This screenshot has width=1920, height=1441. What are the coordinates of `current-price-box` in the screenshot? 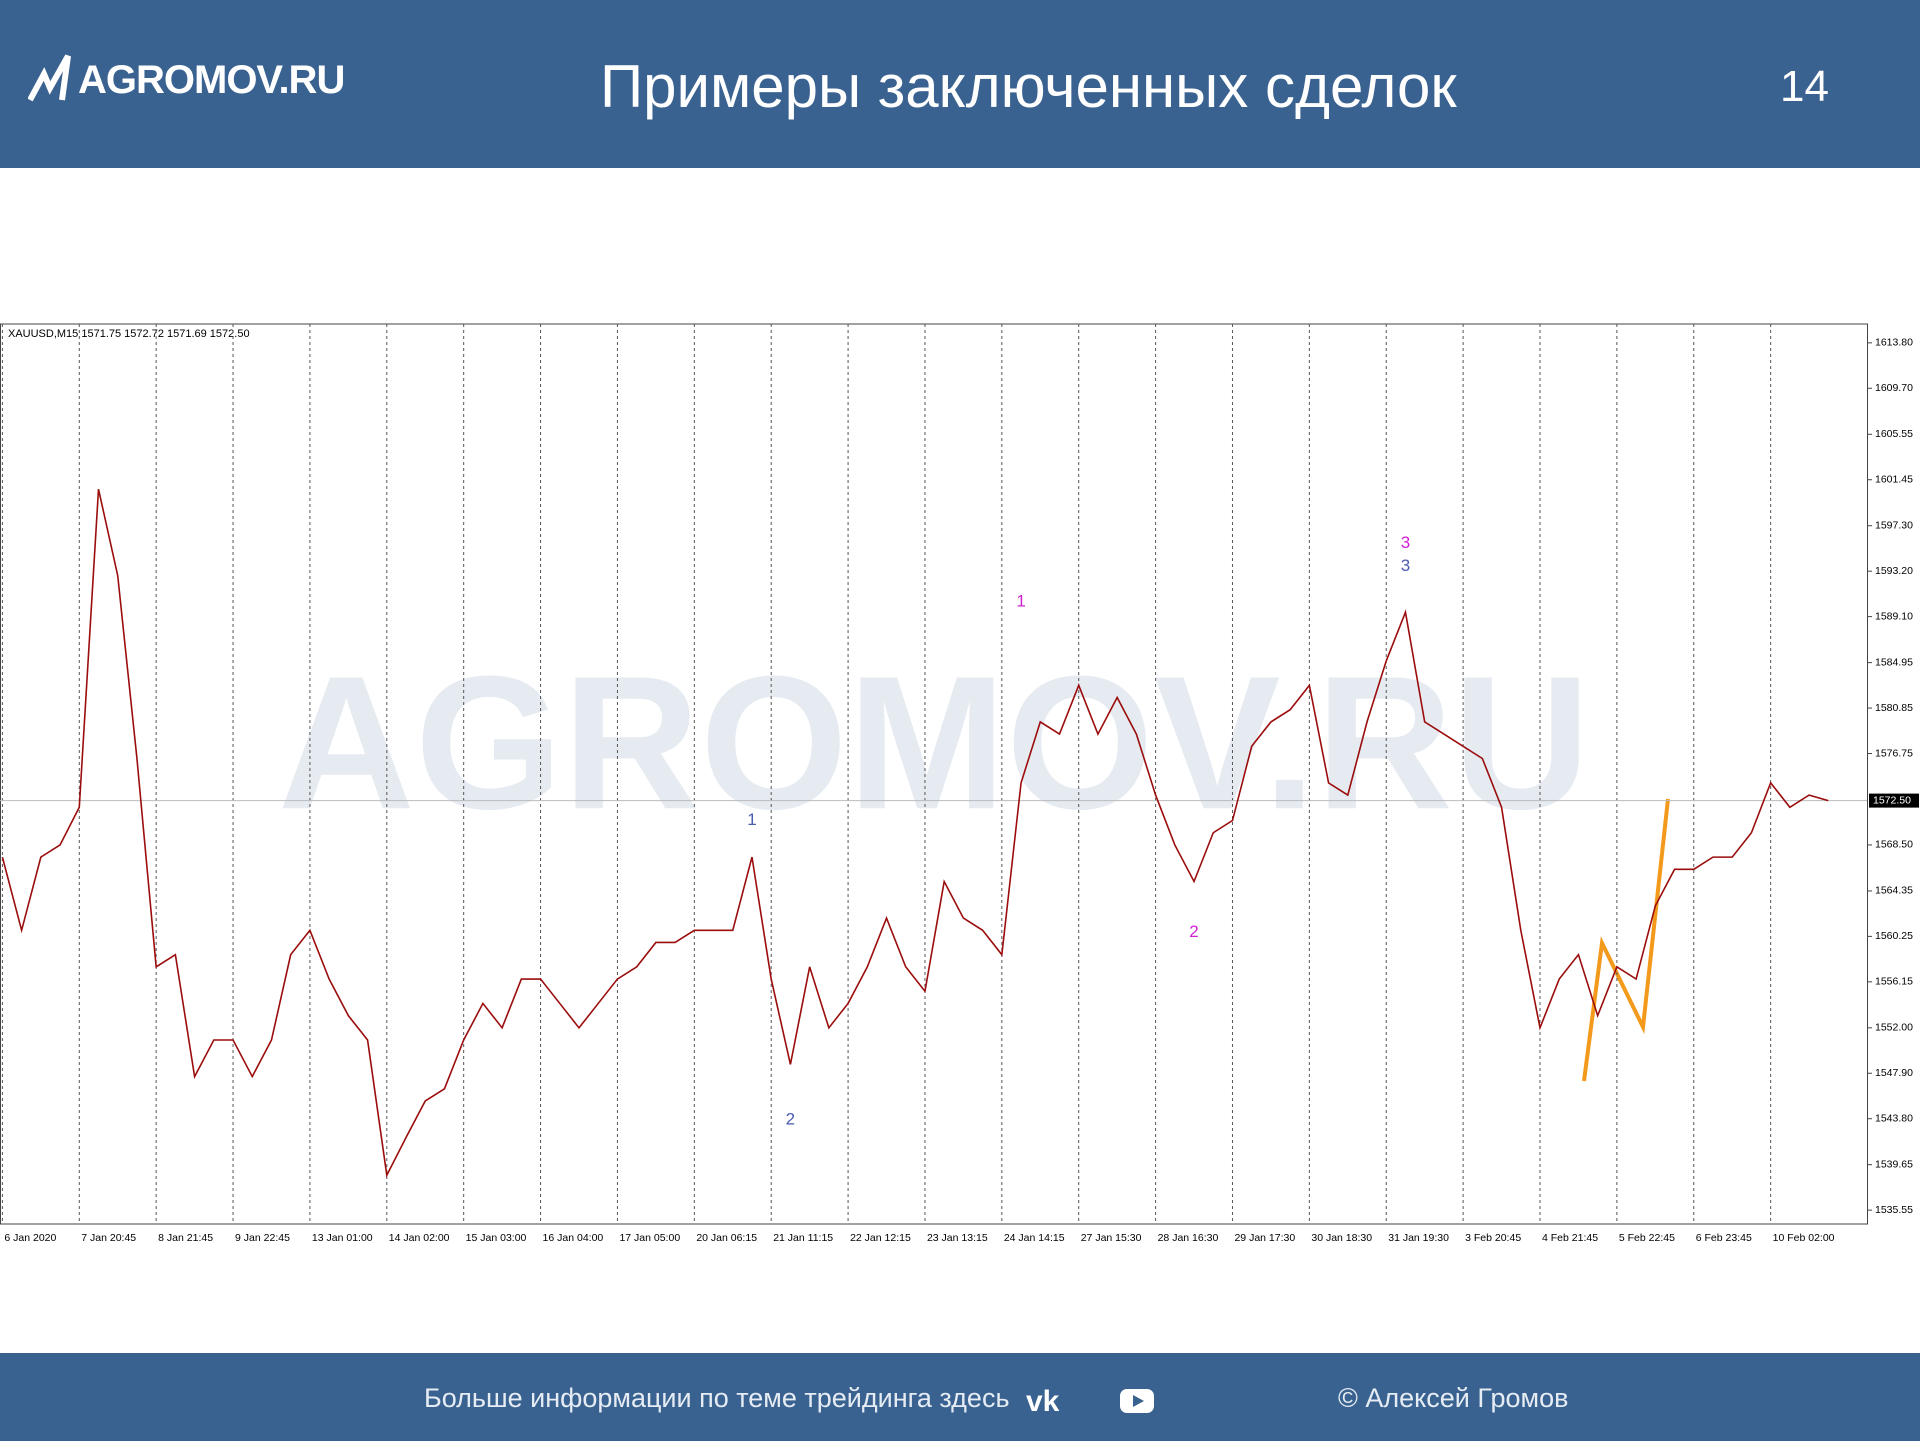 It's located at (1894, 800).